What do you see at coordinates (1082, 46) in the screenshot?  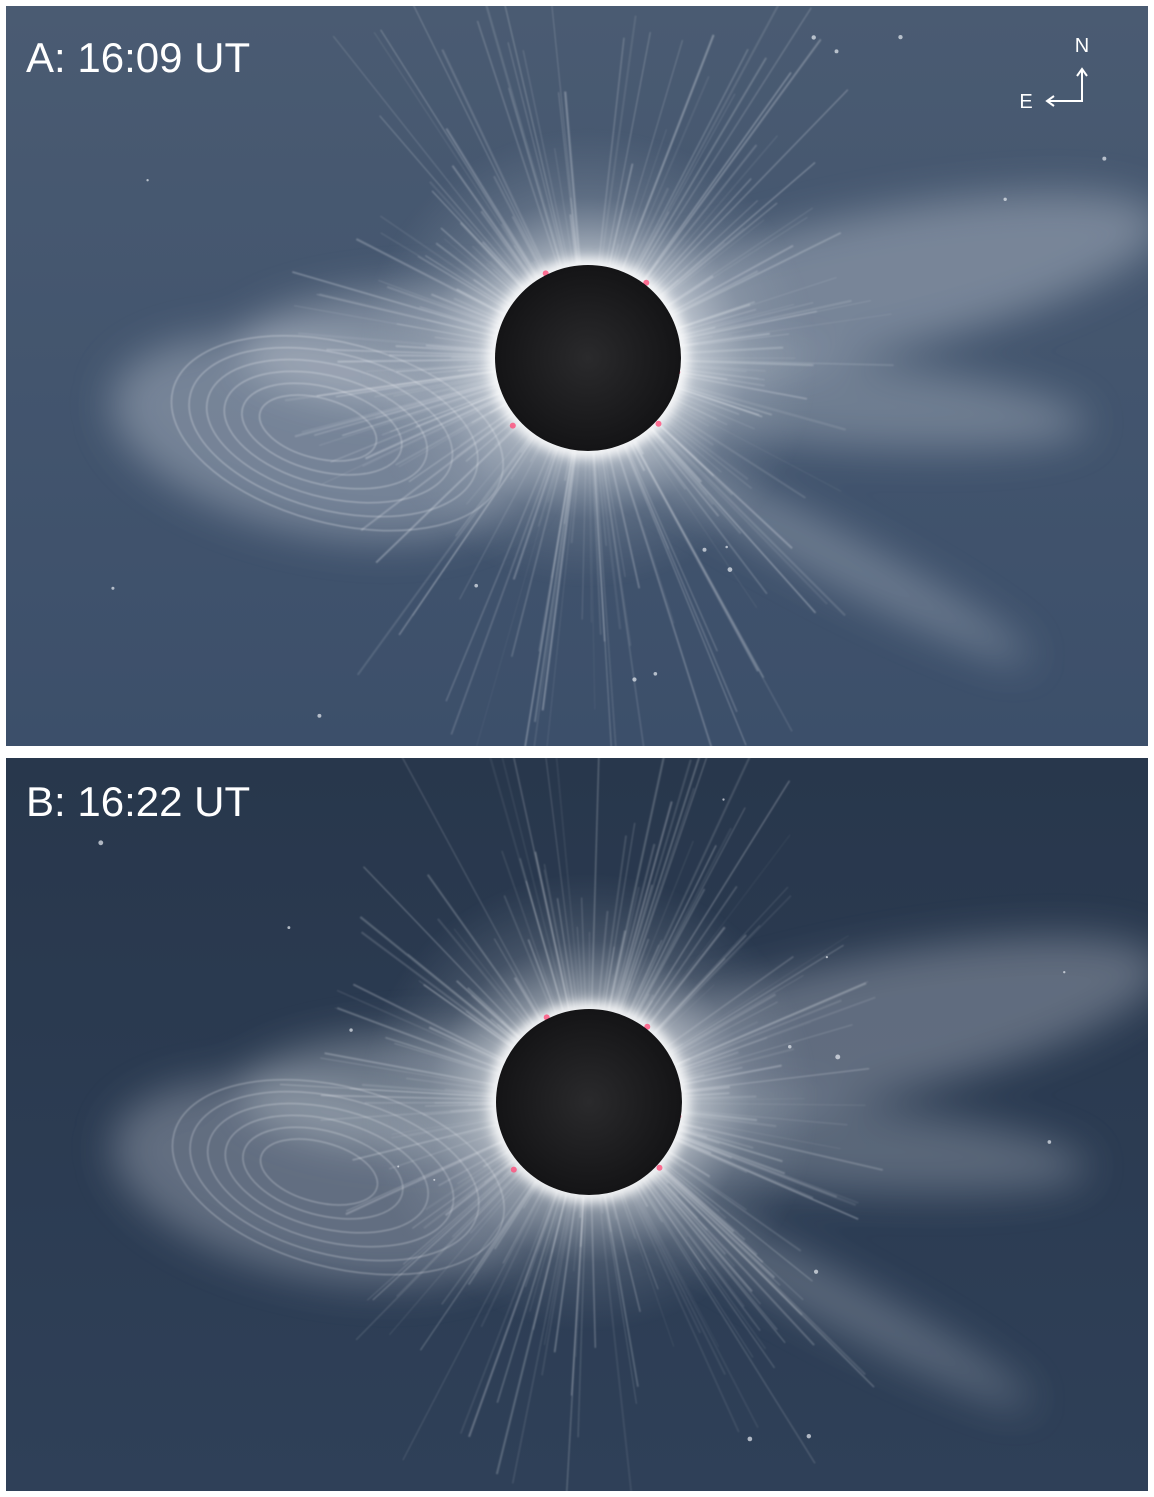 I see `compass-north: N` at bounding box center [1082, 46].